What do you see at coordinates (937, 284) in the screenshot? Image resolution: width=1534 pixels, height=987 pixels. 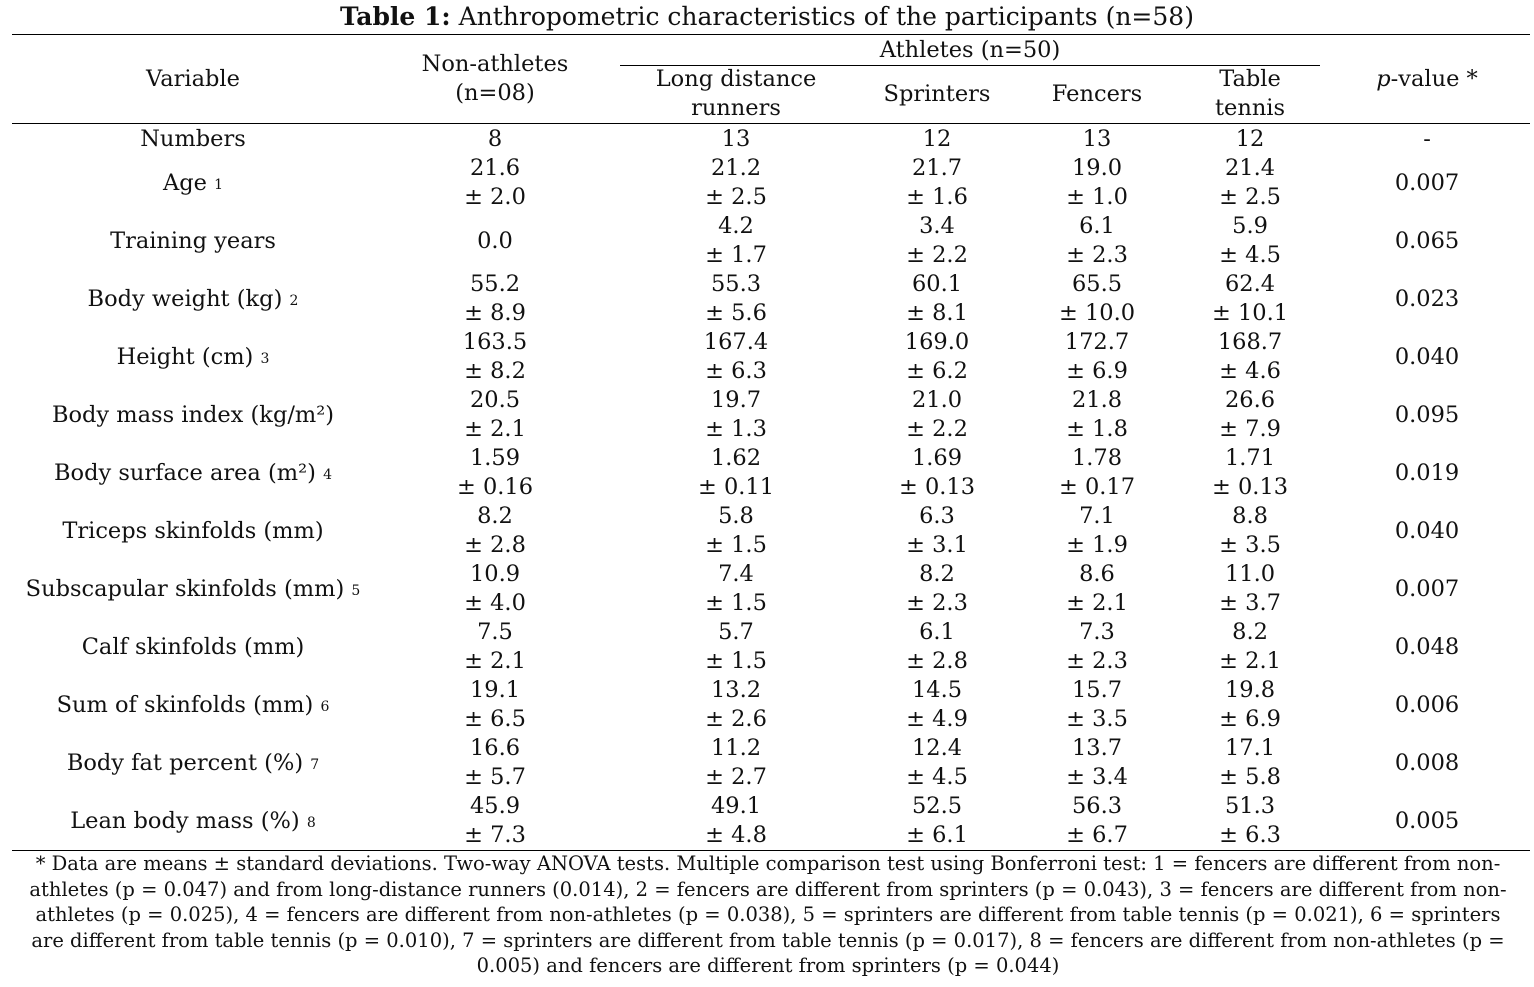 I see `cell-mean: 60.1` at bounding box center [937, 284].